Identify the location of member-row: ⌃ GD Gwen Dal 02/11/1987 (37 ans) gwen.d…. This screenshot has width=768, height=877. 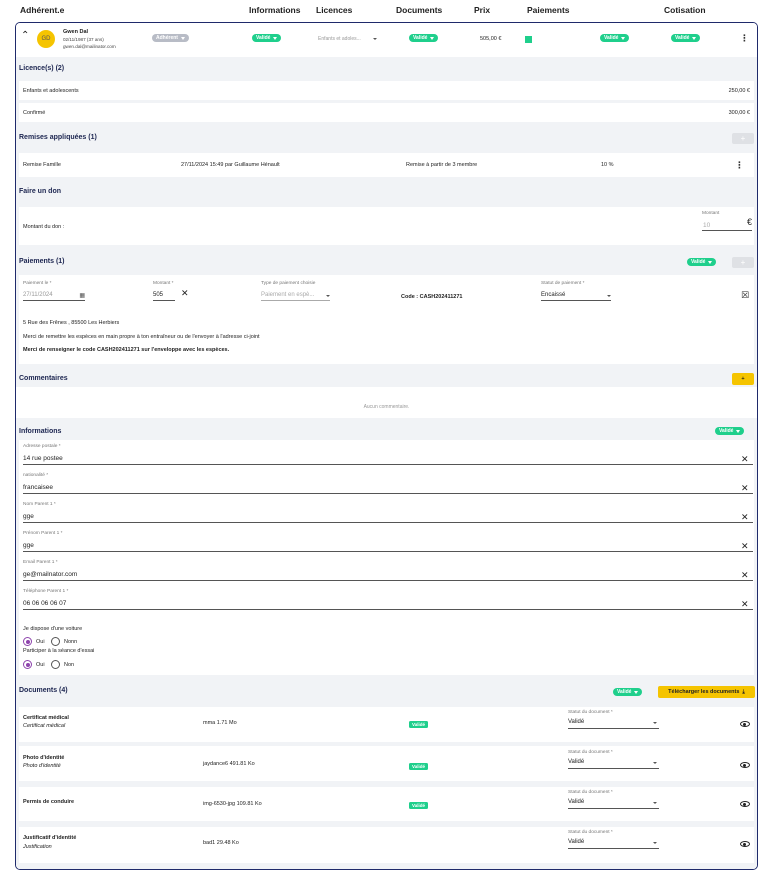
(386, 40).